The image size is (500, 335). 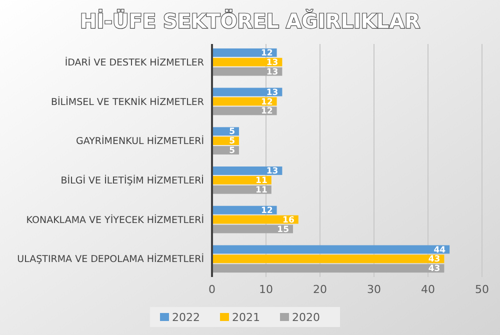 I want to click on y-tick-label: BİLGİ VE İLETİŞİM HİZMETLERİ, so click(x=132, y=180).